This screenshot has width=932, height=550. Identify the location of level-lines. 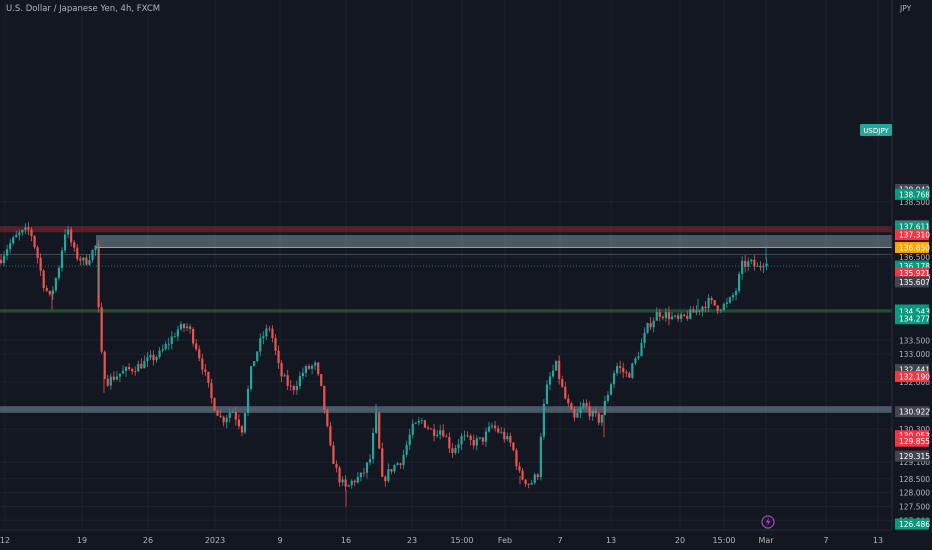
(446, 251).